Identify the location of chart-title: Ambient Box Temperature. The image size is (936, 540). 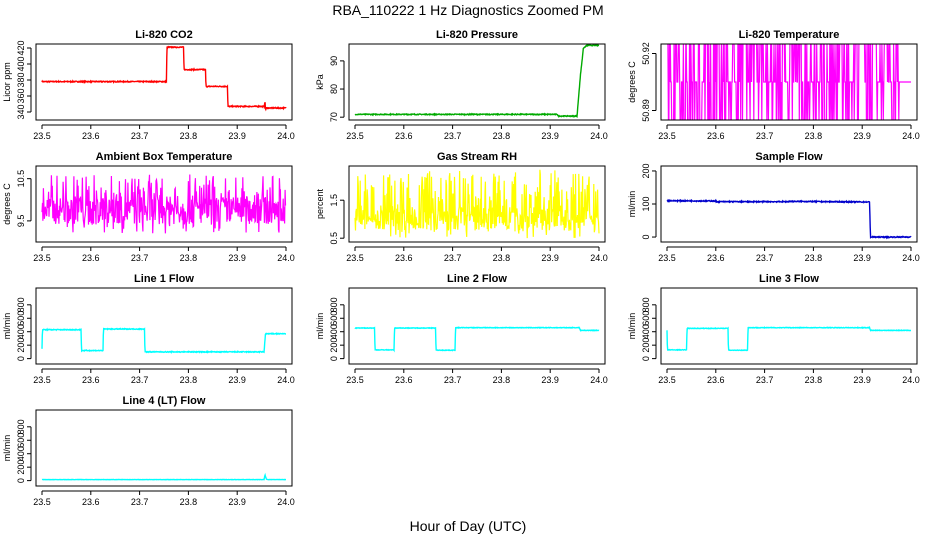
(164, 157).